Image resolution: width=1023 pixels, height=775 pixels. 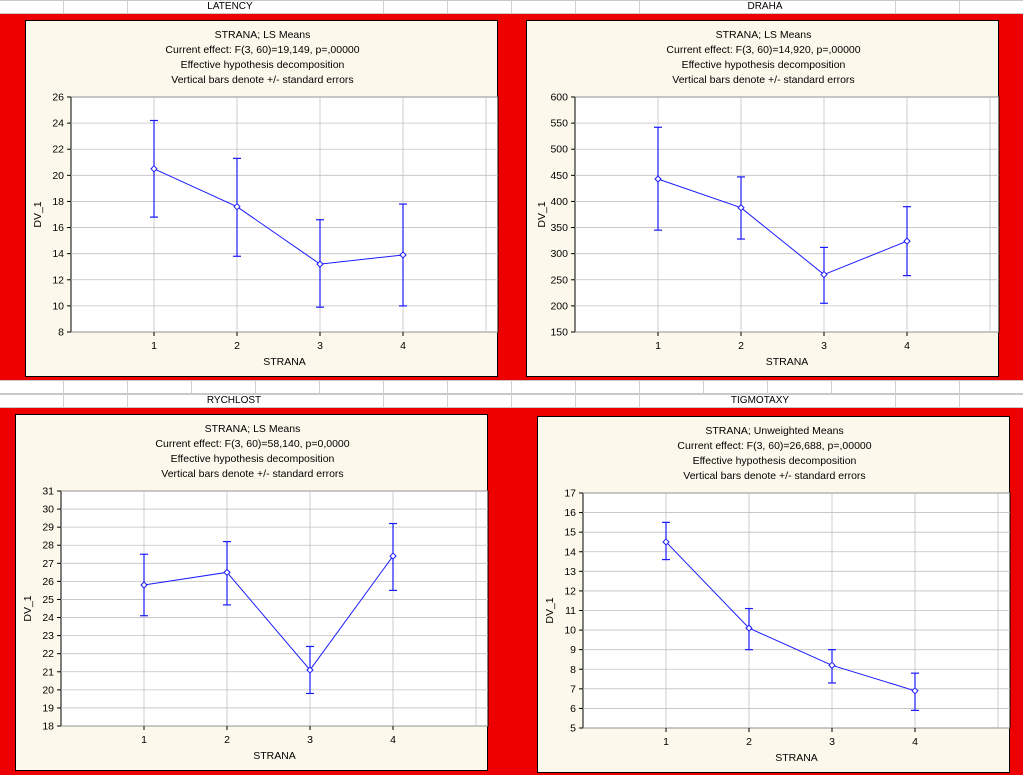 I want to click on y-tick-label: 300, so click(x=559, y=254).